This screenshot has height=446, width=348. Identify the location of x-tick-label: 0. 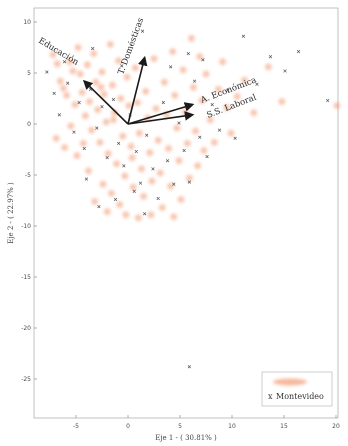
(128, 426).